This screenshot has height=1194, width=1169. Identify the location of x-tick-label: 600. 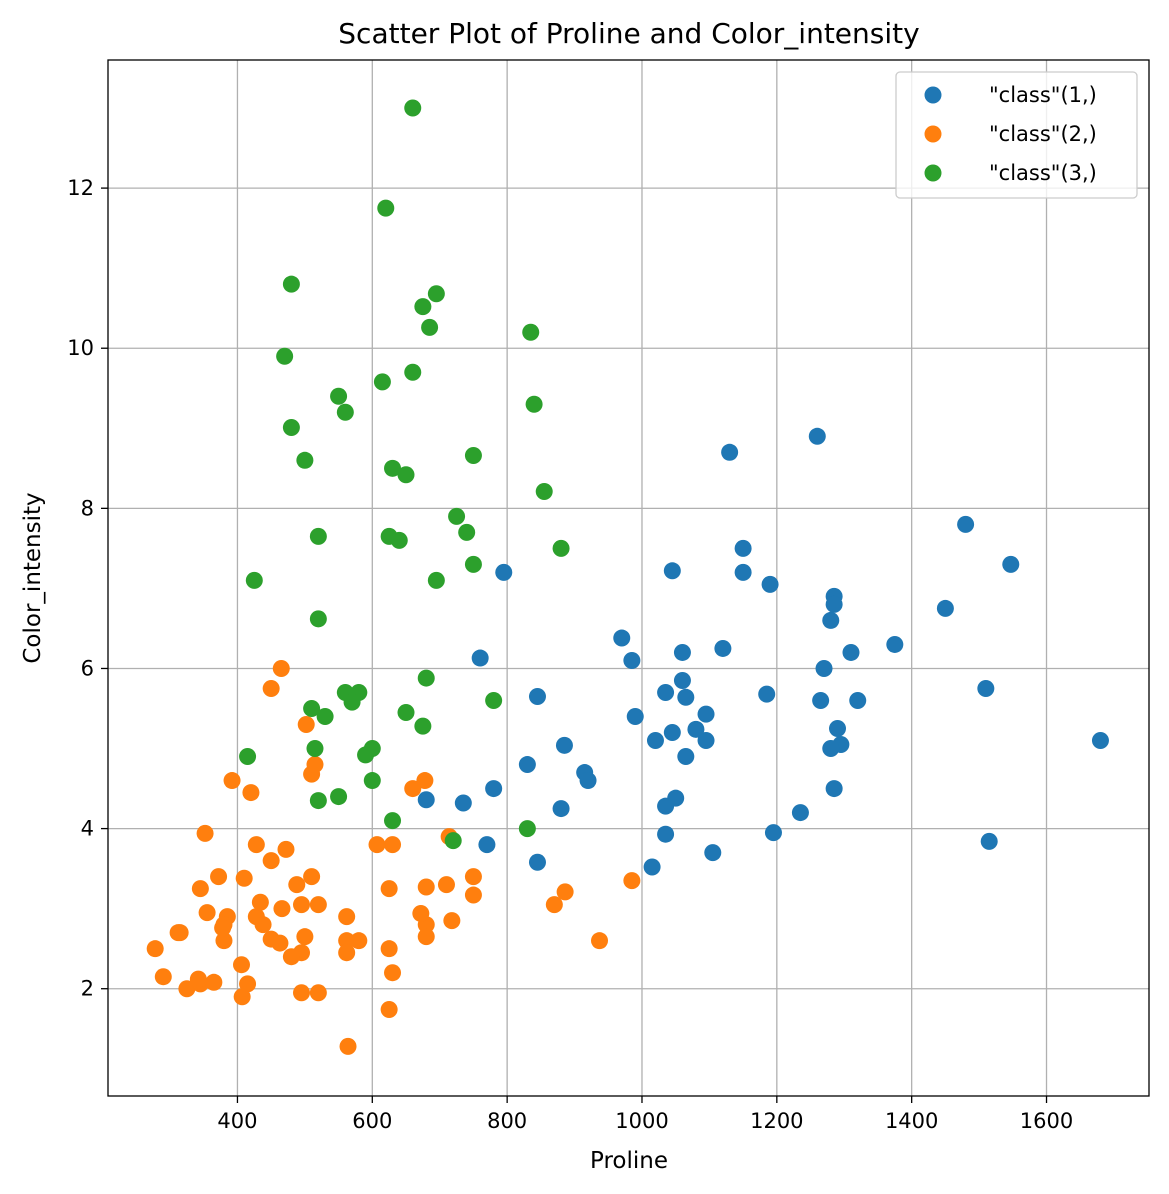
(372, 1121).